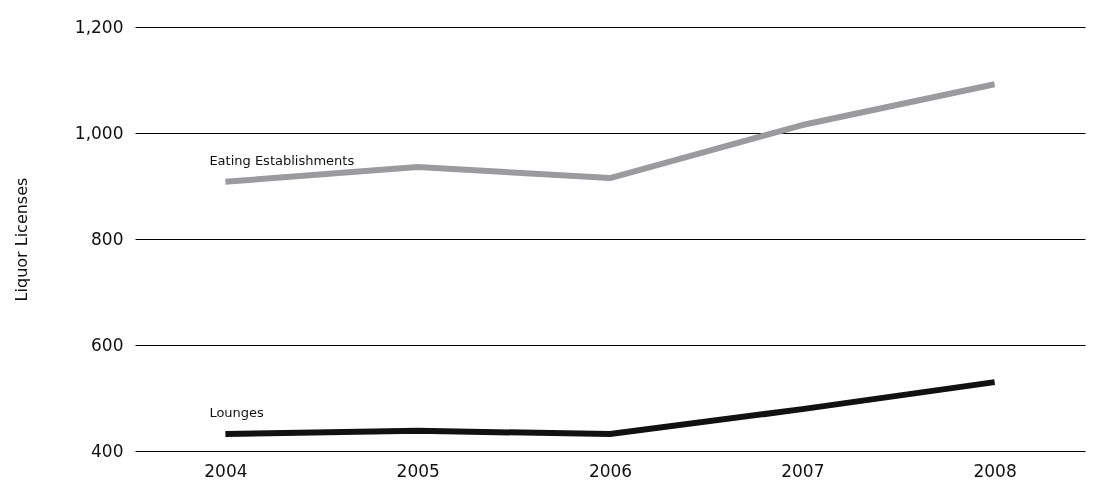 The height and width of the screenshot is (494, 1101). I want to click on y-tick-label: 600, so click(107, 344).